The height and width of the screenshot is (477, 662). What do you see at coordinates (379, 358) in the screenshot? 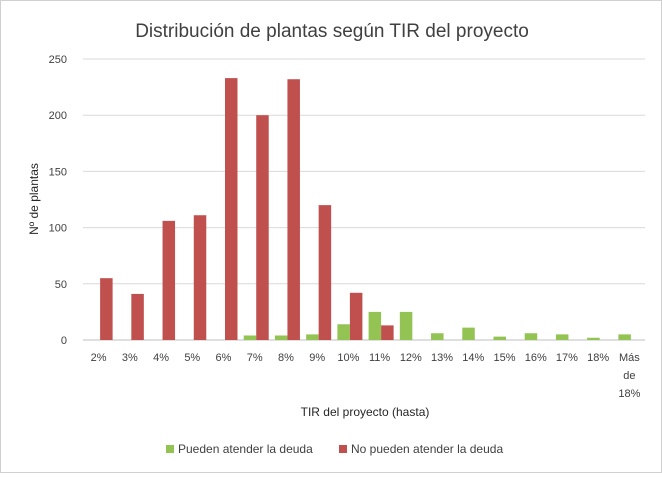
I see `x-tick-label: 11%` at bounding box center [379, 358].